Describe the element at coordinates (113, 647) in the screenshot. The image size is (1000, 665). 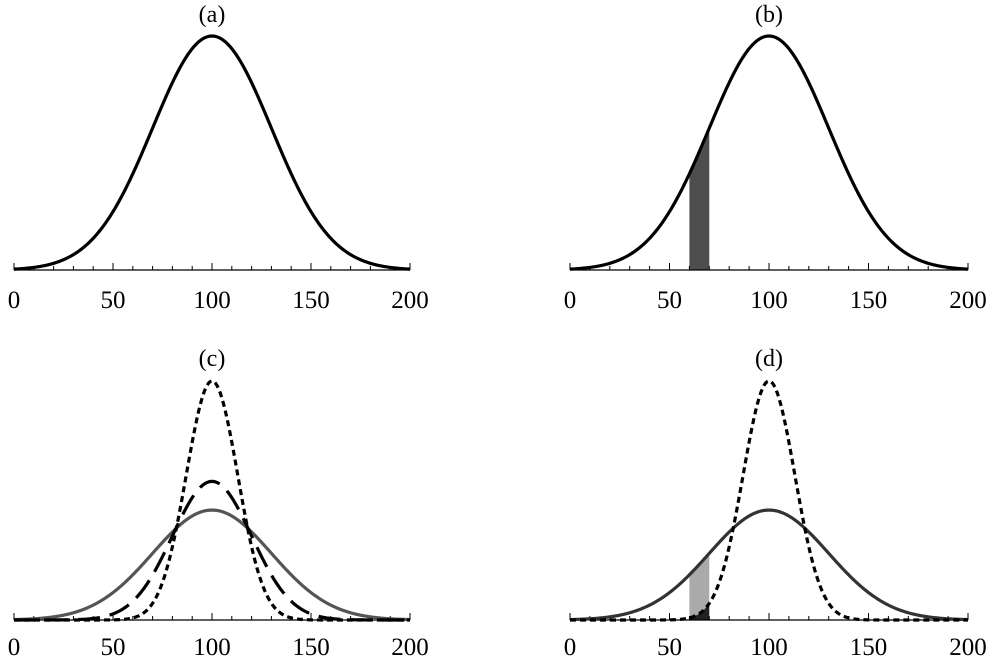
I see `panel-c-tick-label: 50` at that location.